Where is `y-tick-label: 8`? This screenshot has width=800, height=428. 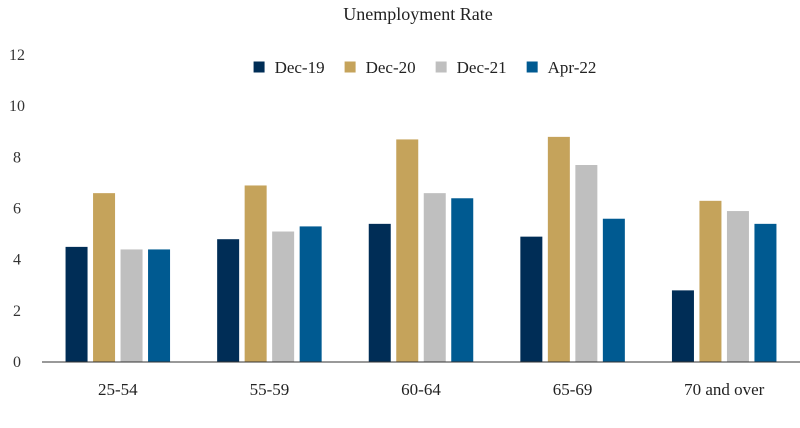 y-tick-label: 8 is located at coordinates (17, 157).